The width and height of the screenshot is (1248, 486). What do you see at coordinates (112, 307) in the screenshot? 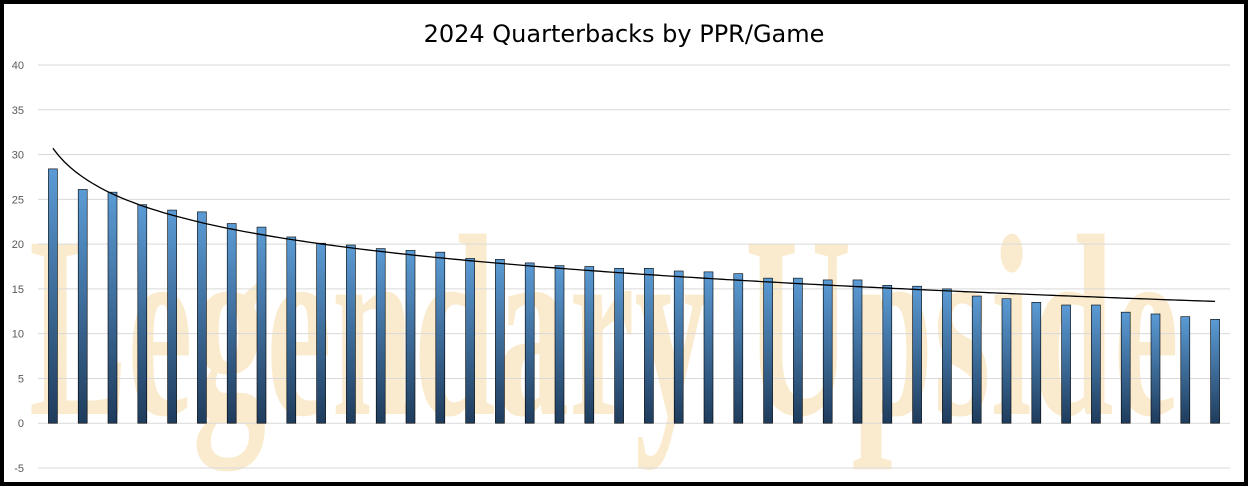
I see `bar-qb3` at bounding box center [112, 307].